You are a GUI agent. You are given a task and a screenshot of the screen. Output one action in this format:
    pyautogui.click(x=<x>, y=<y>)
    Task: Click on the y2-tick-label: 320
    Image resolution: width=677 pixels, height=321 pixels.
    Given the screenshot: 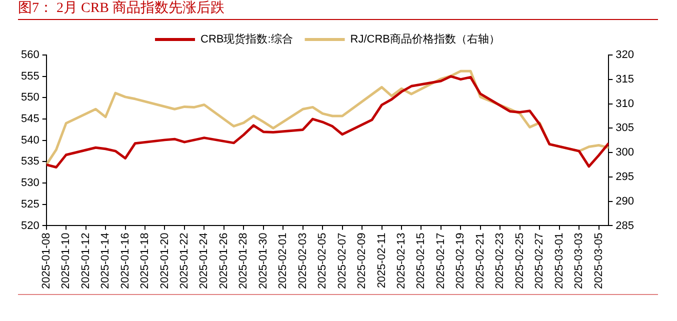 What is the action you would take?
    pyautogui.click(x=625, y=55)
    